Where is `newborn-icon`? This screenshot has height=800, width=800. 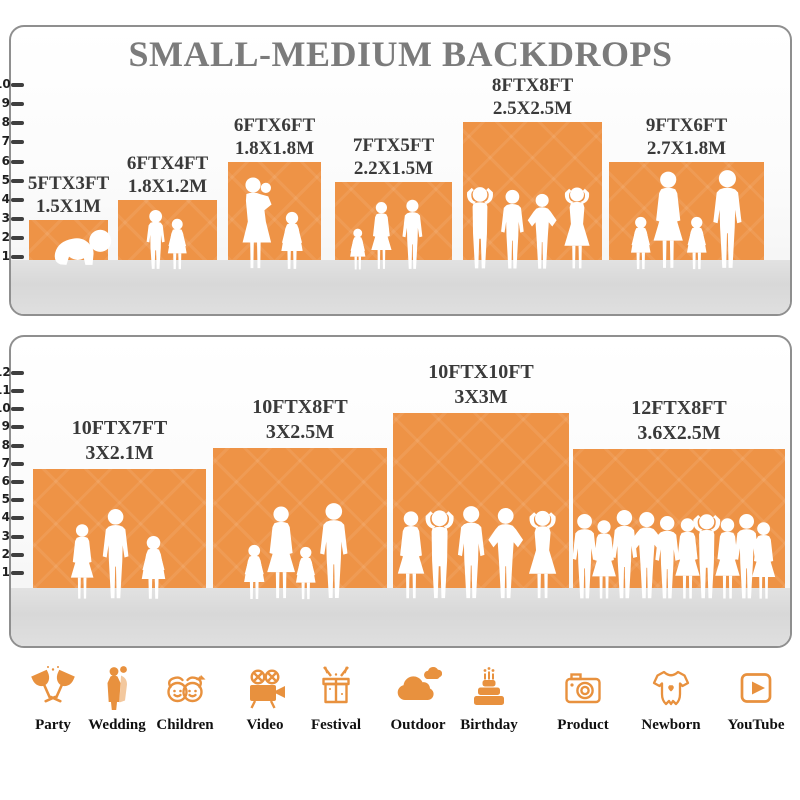
newborn-icon is located at coordinates (671, 688).